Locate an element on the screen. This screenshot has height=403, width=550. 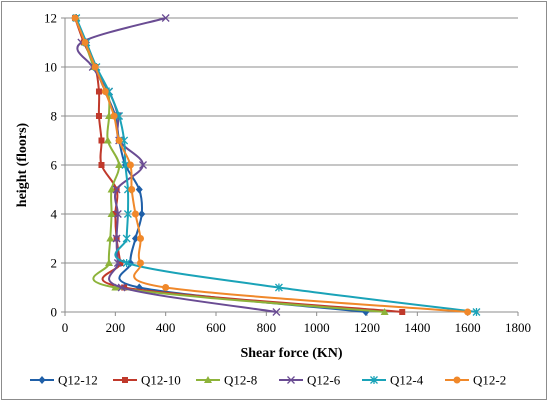
x-tick-label: 200 is located at coordinates (116, 327).